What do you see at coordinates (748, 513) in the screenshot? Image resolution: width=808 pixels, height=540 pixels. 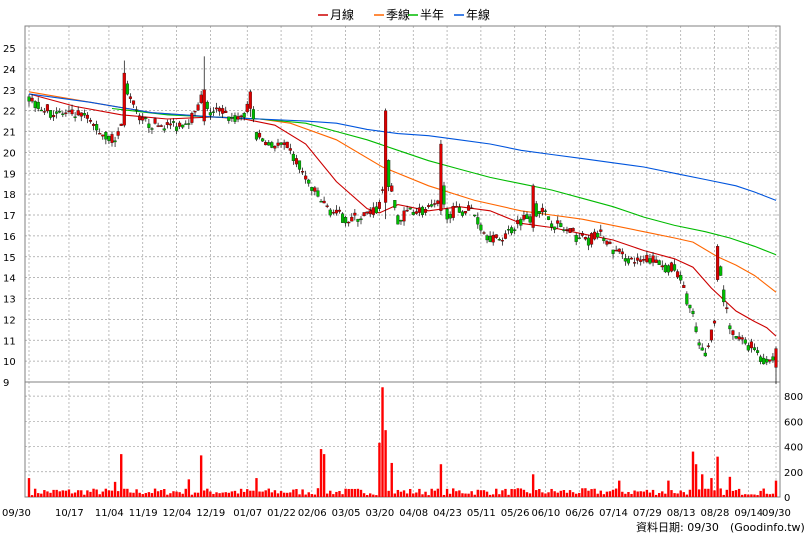 I see `date-tick-label: 09/14` at bounding box center [748, 513].